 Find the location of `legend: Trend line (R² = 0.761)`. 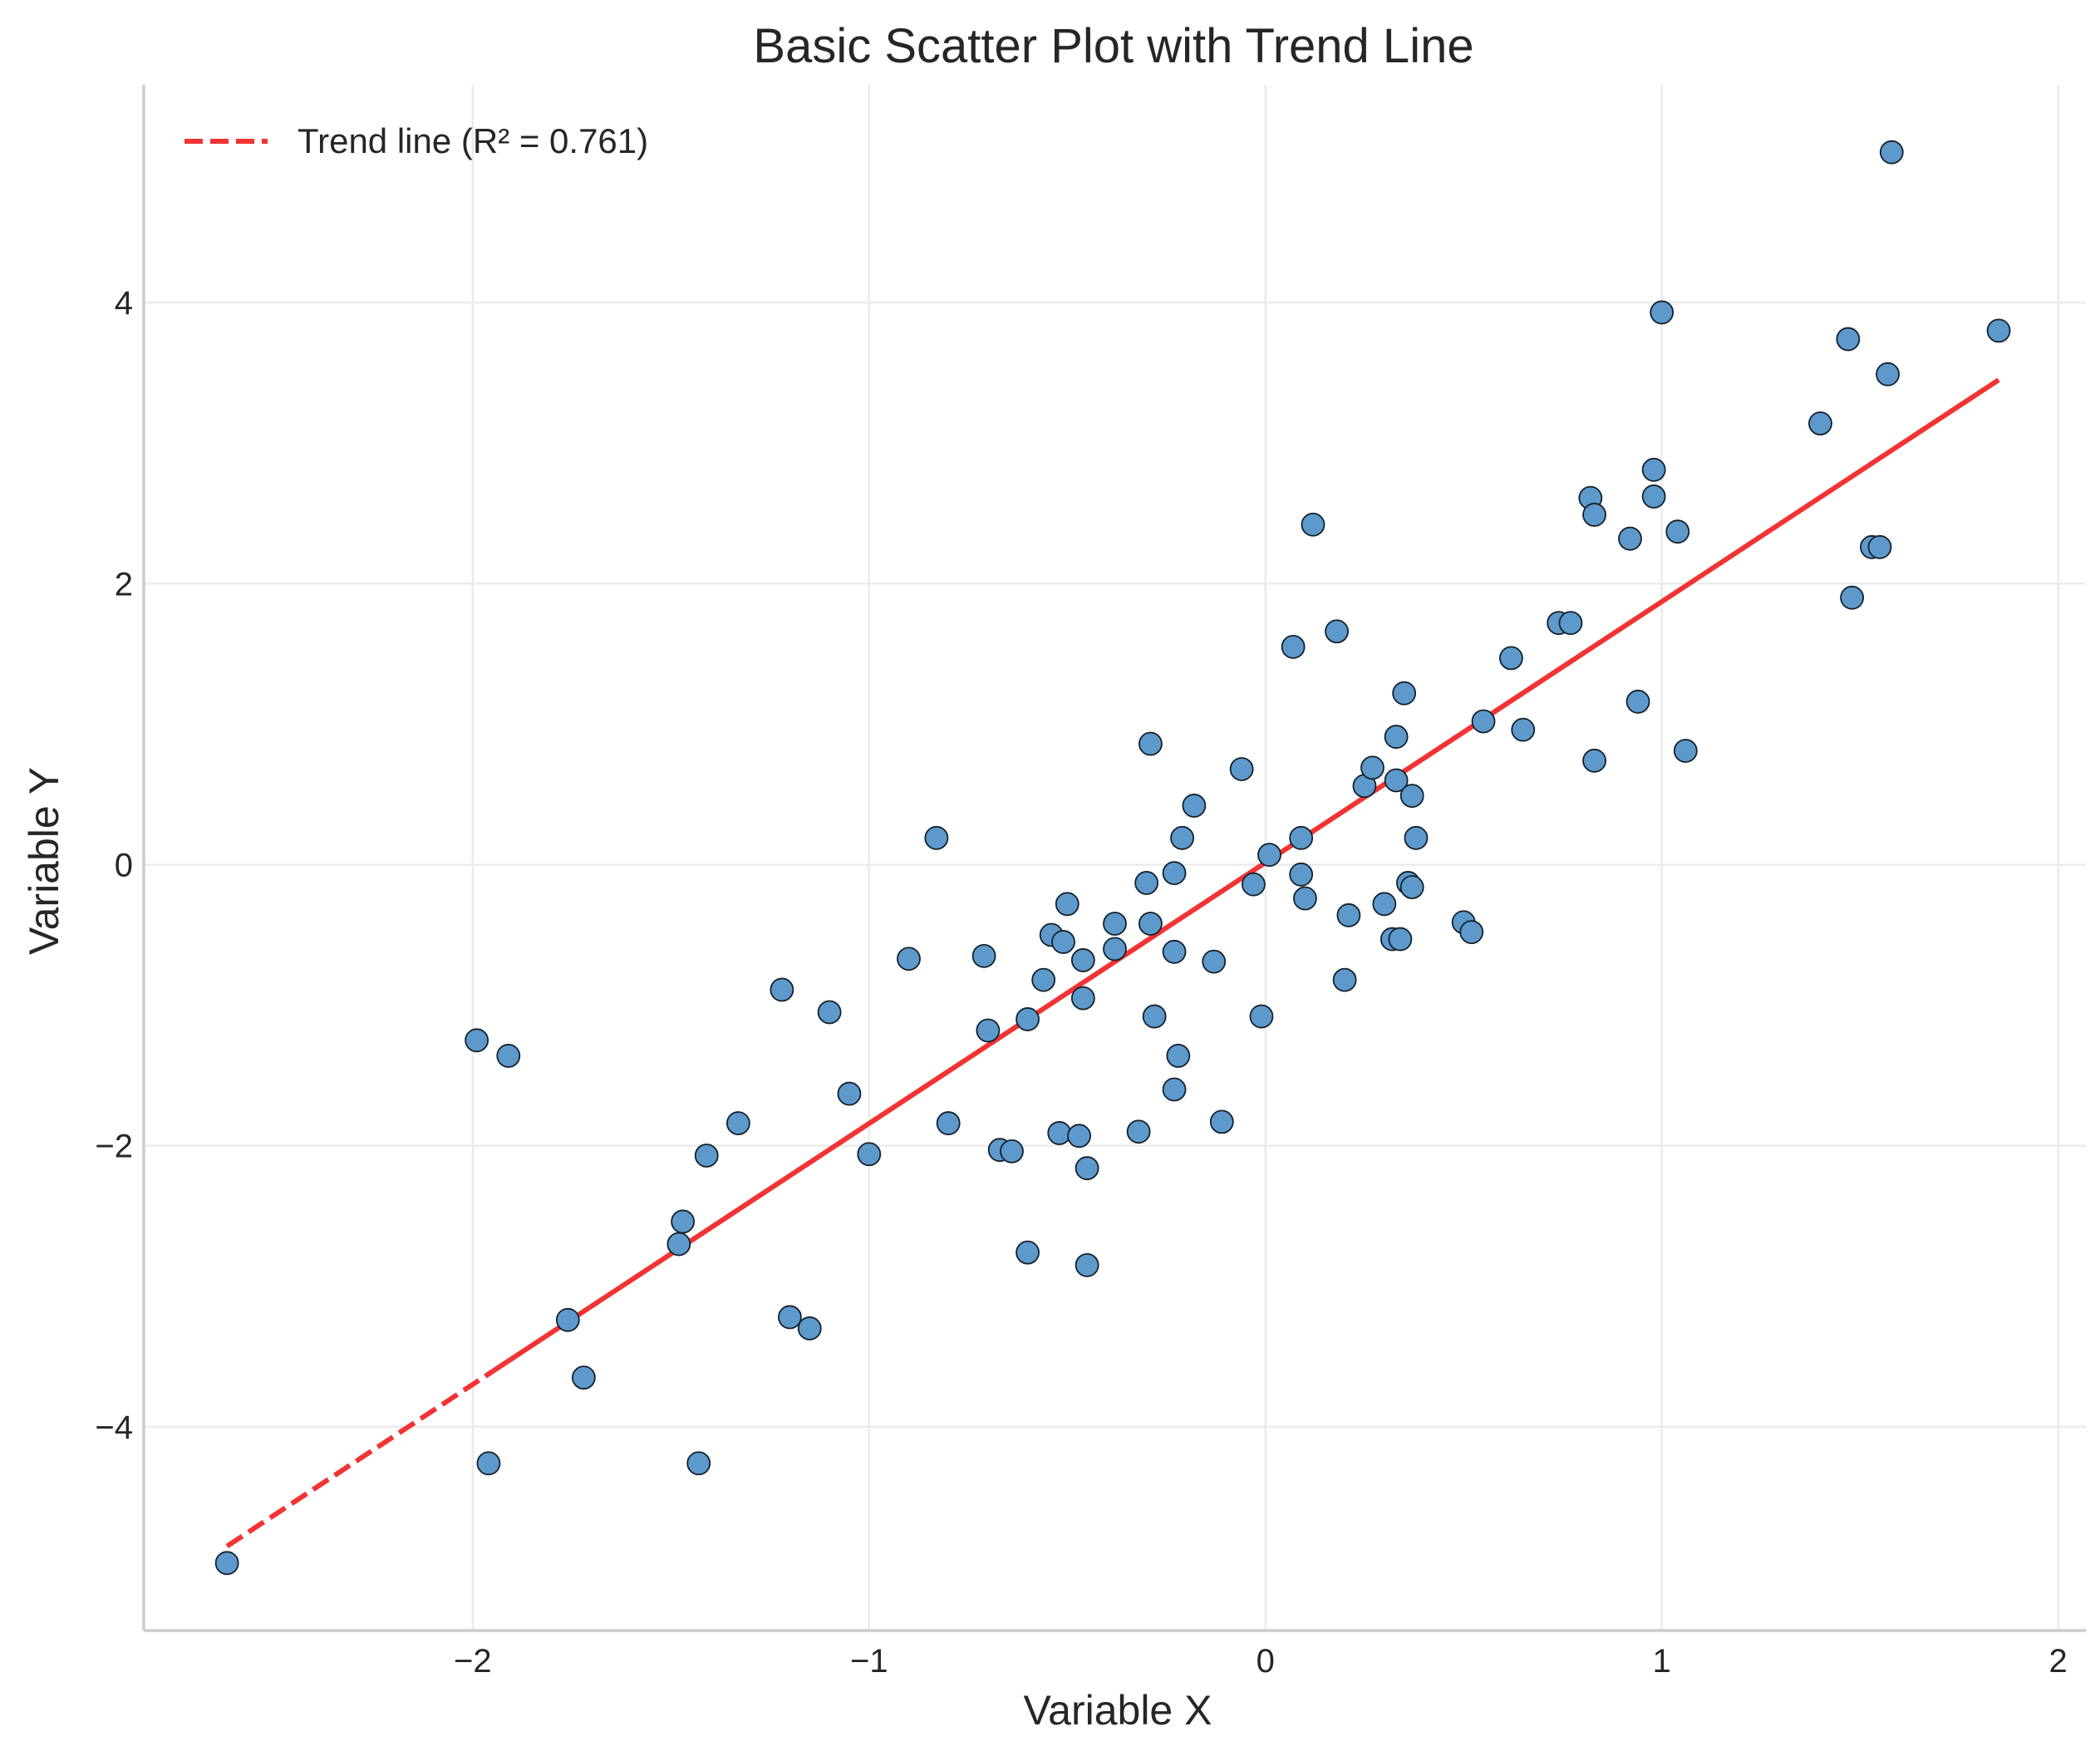

legend: Trend line (R² = 0.761) is located at coordinates (416, 140).